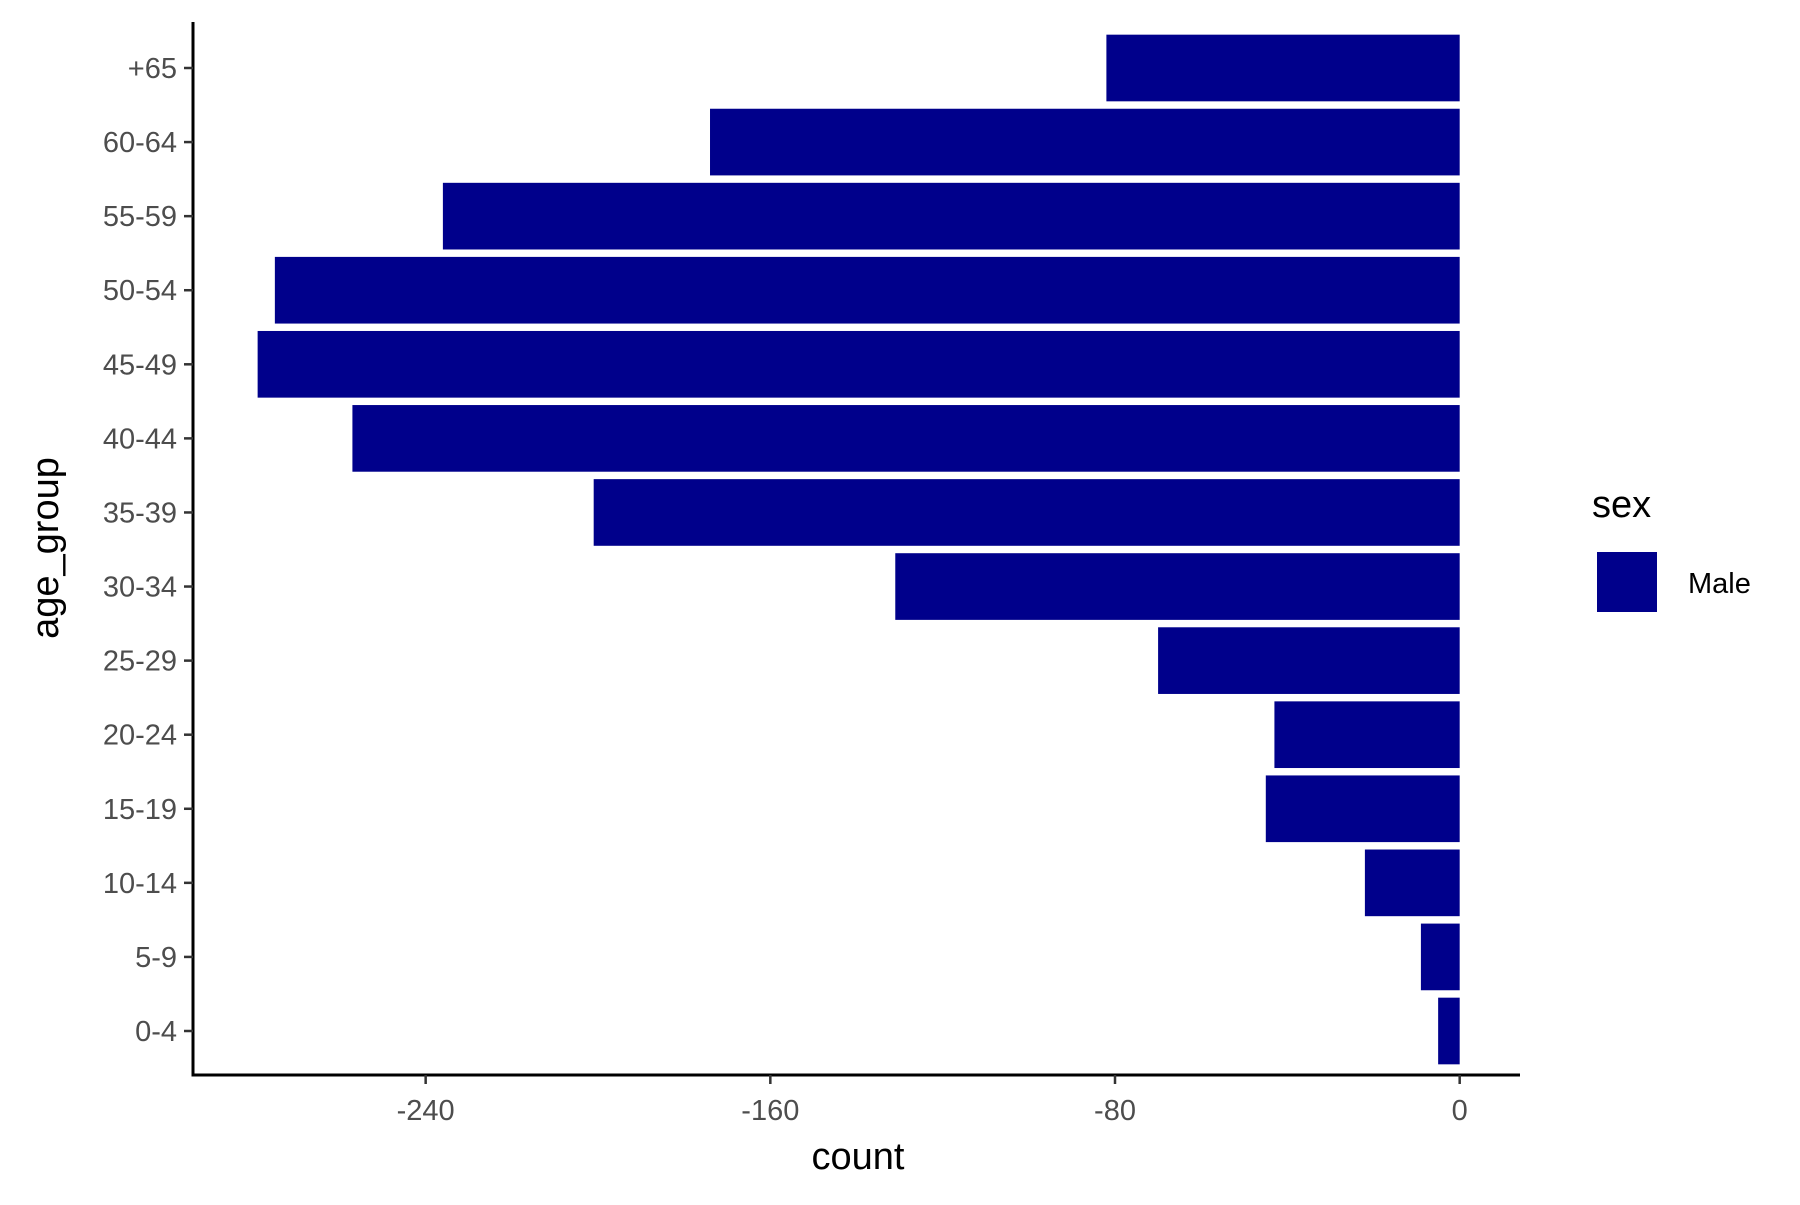  Describe the element at coordinates (1621, 505) in the screenshot. I see `legend-title: sex` at that location.